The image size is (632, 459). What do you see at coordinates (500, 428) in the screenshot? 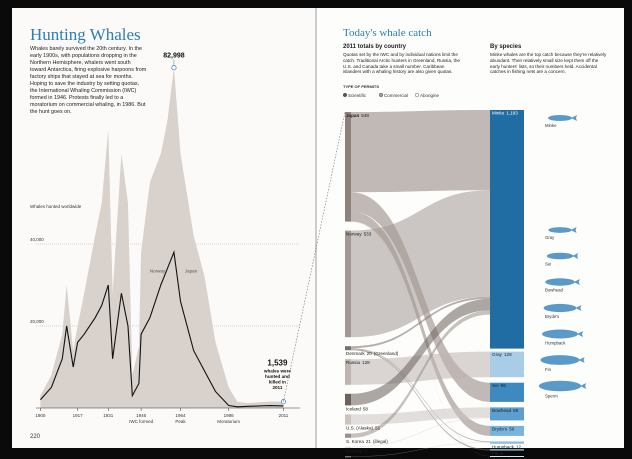
I see `species-name: Bryde's` at bounding box center [500, 428].